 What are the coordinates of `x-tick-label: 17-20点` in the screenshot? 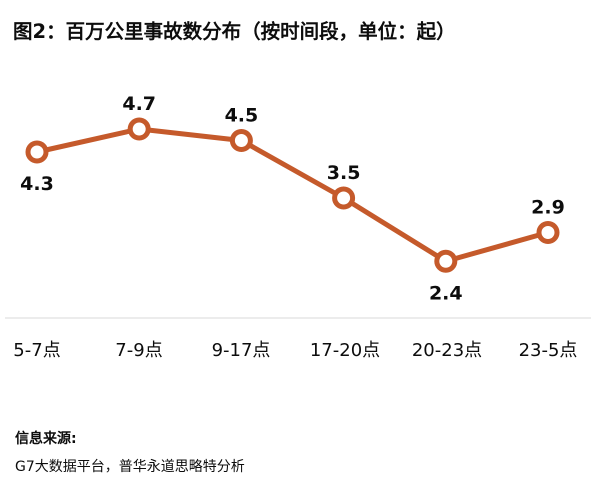 It's located at (345, 350).